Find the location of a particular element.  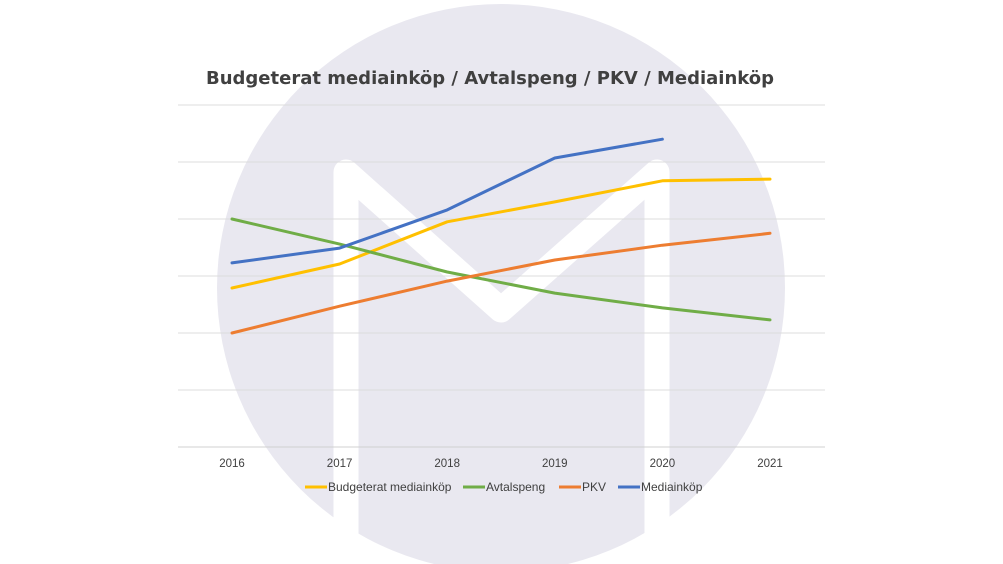

series-line-budgeterat-mediaink-p is located at coordinates (501, 233).